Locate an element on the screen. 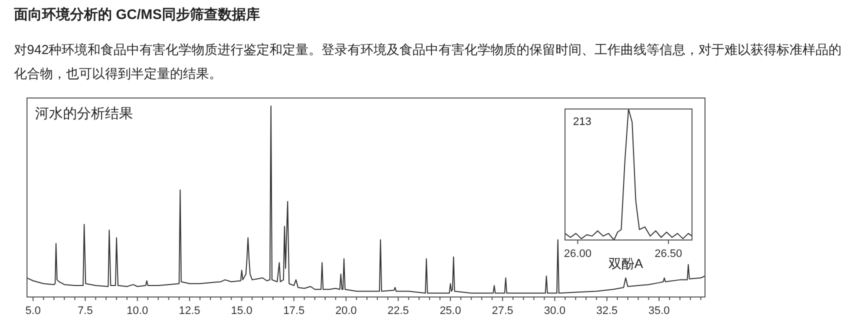 Image resolution: width=858 pixels, height=325 pixels. x-tick-label: 26.50 is located at coordinates (668, 254).